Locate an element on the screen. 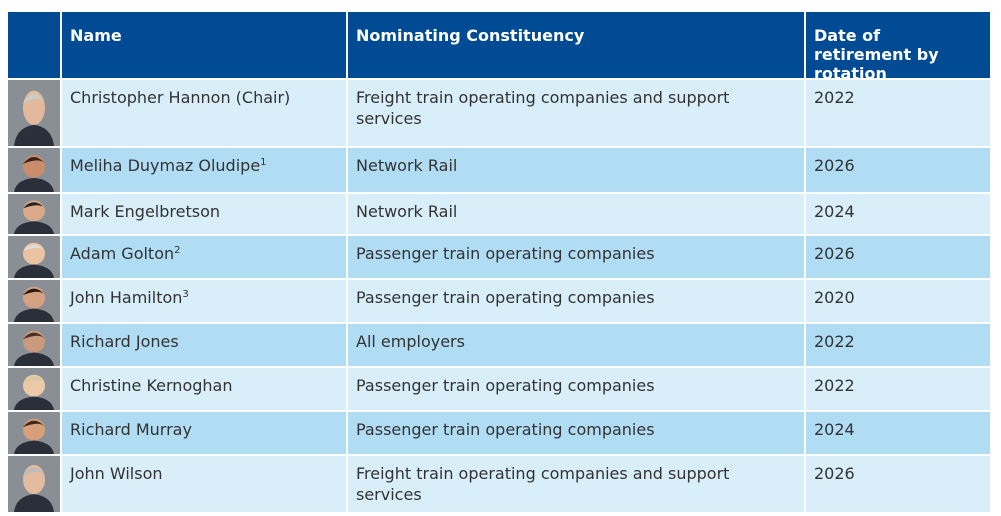 The width and height of the screenshot is (1001, 516). header-cell: Nominating Constituency is located at coordinates (576, 45).